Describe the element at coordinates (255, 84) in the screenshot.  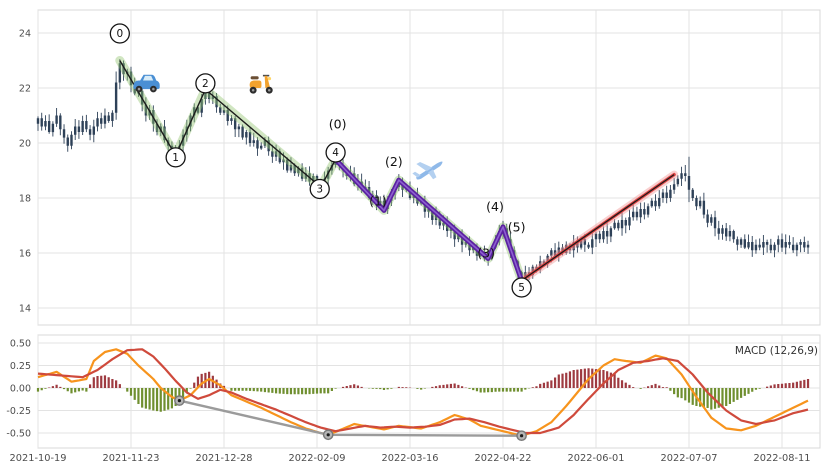
I see `scooter-body` at that location.